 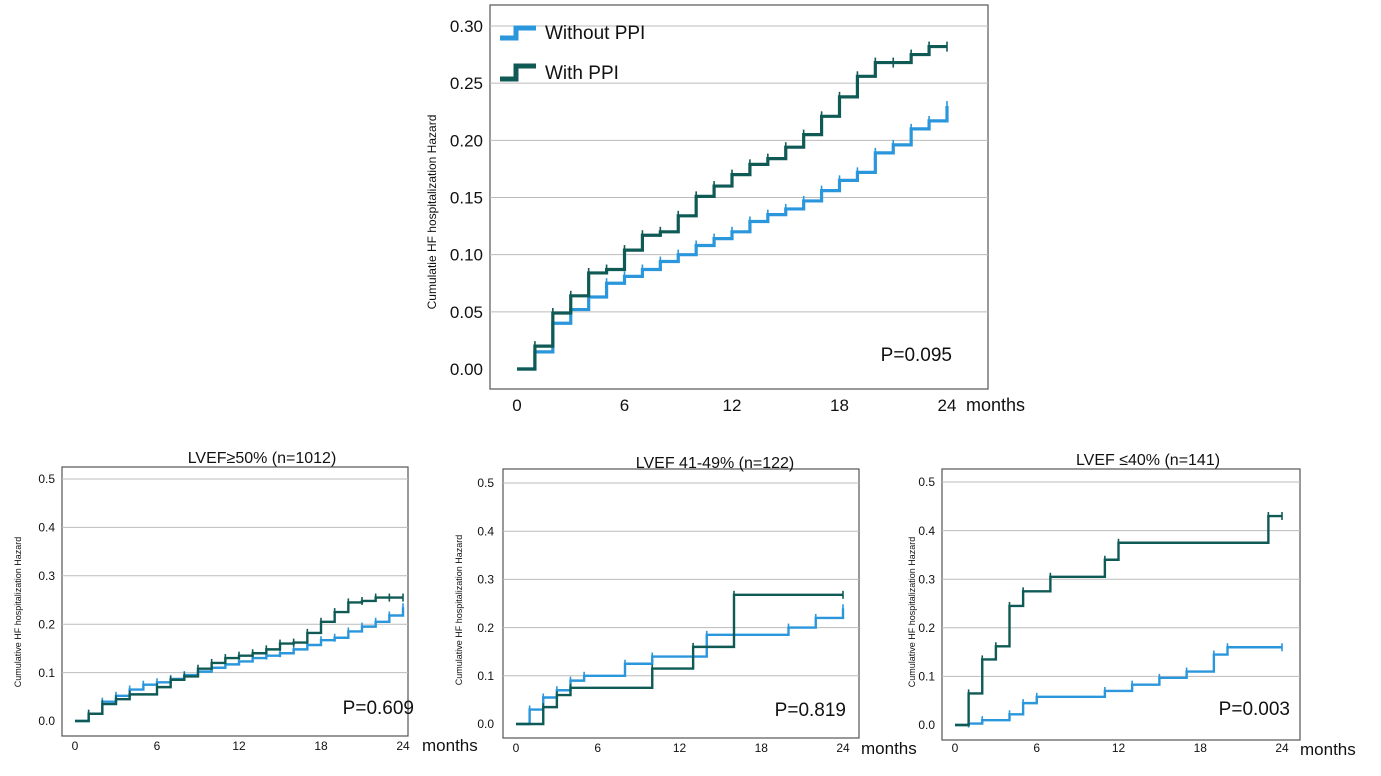 I want to click on lvef-41-49-plot-frame, so click(x=681, y=603).